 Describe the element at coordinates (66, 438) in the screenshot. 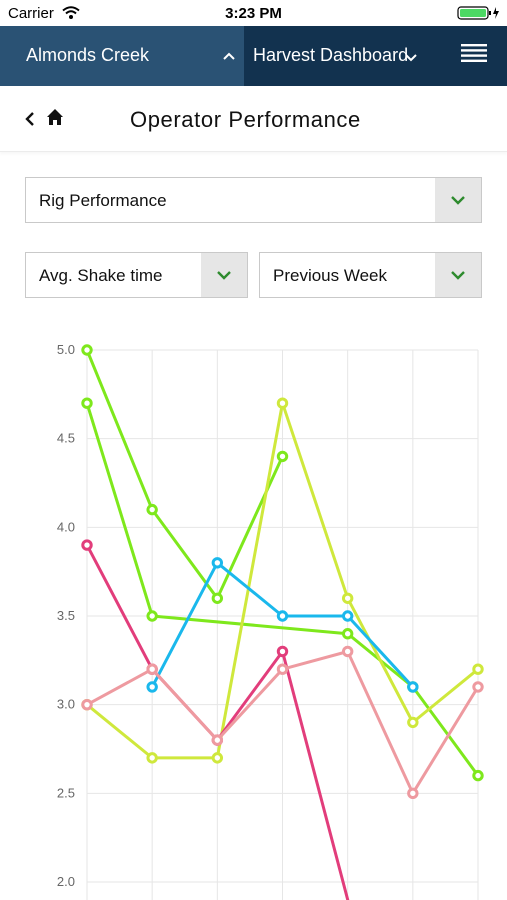

I see `y-tick-label: 4.5` at that location.